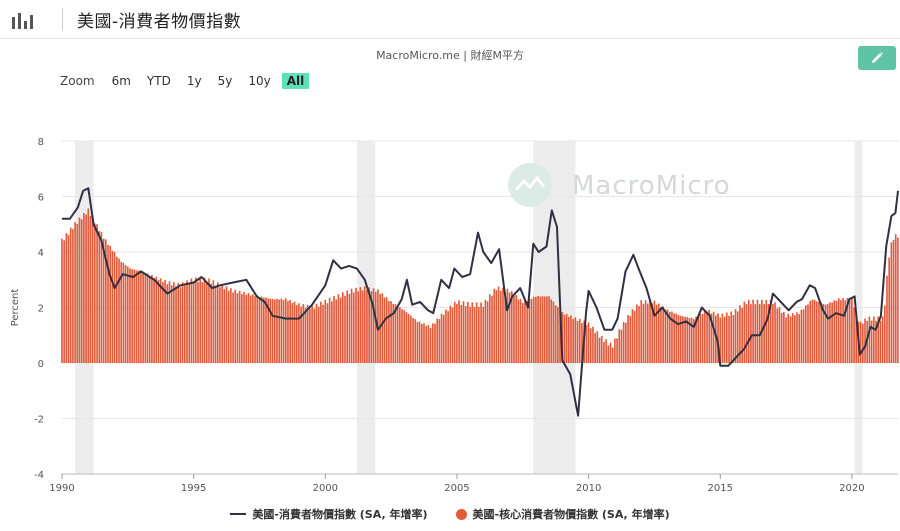 Image resolution: width=900 pixels, height=531 pixels. Describe the element at coordinates (194, 81) in the screenshot. I see `zoom-1y-button: 1y` at that location.